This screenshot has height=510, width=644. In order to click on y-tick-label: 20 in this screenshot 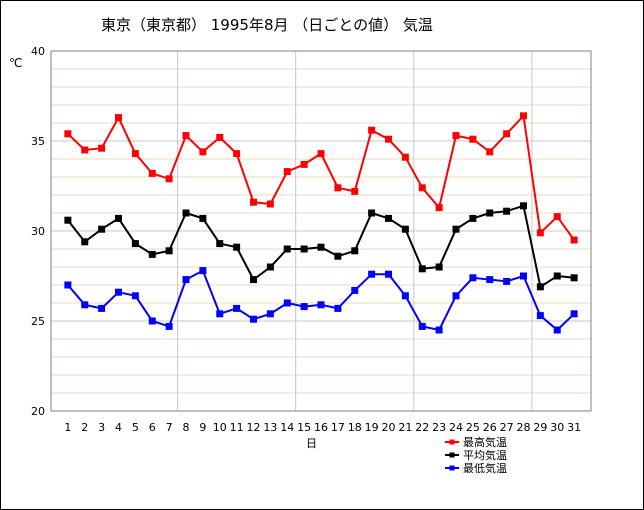, I will do `click(38, 411)`.